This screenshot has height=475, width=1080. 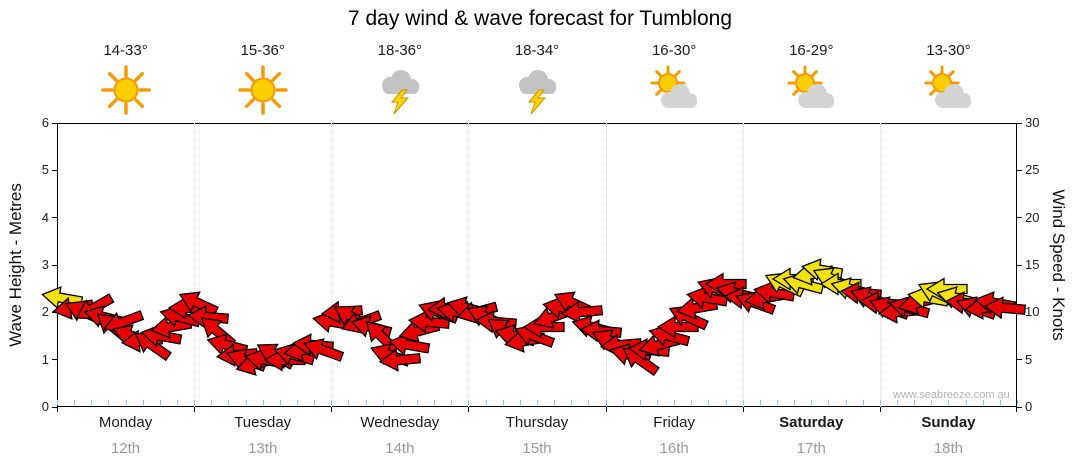 I want to click on day-date-label: 14th, so click(x=400, y=448).